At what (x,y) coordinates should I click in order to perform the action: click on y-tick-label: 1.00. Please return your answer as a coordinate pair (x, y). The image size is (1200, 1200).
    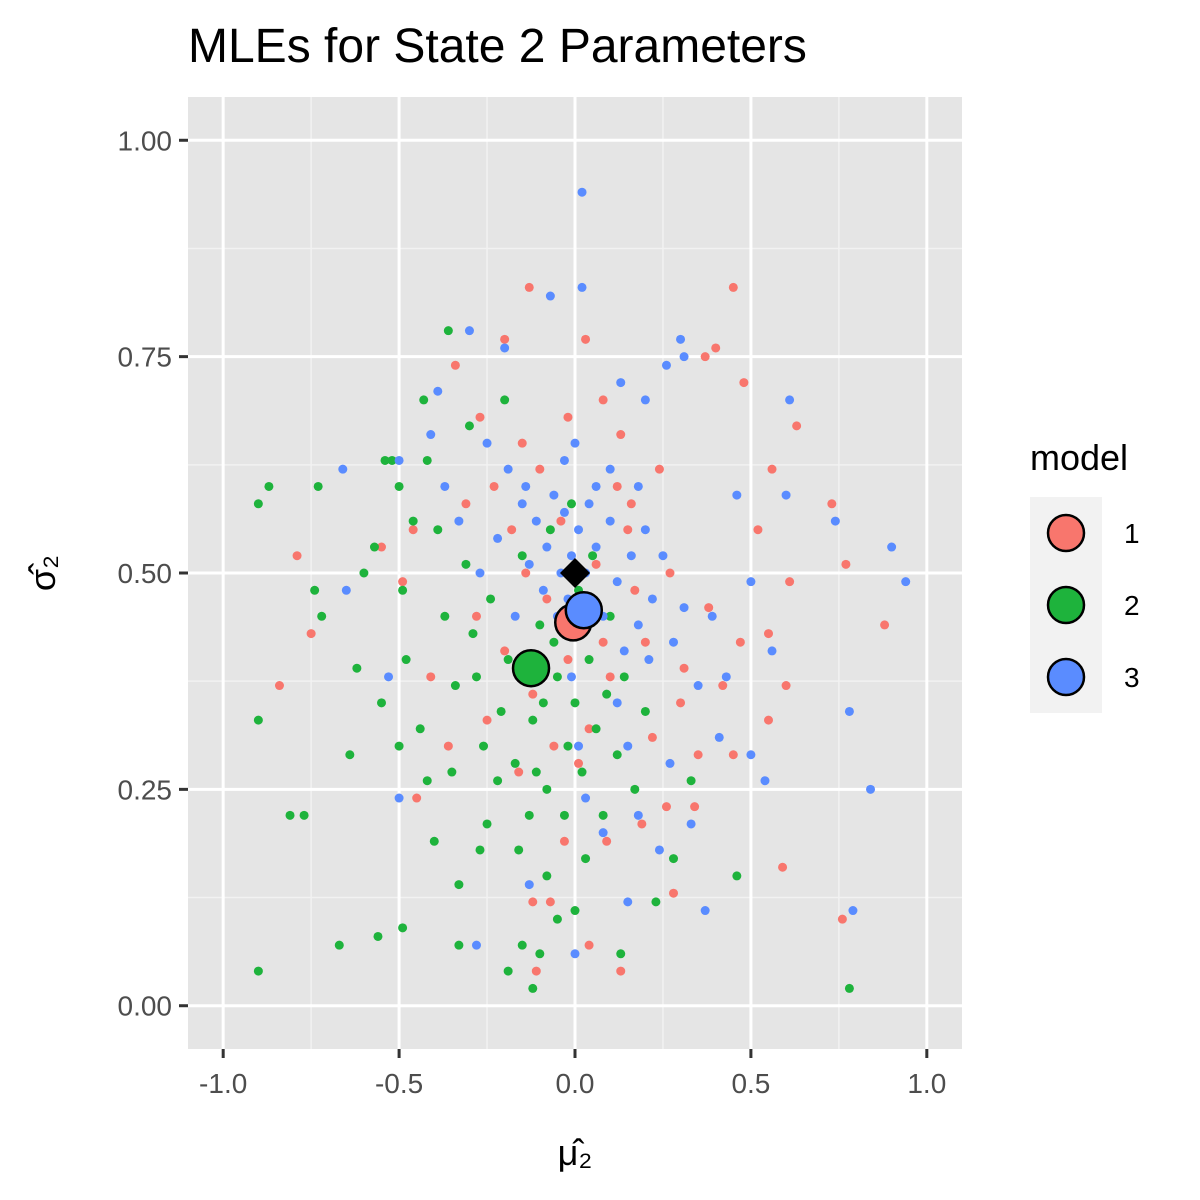
    Looking at the image, I should click on (145, 140).